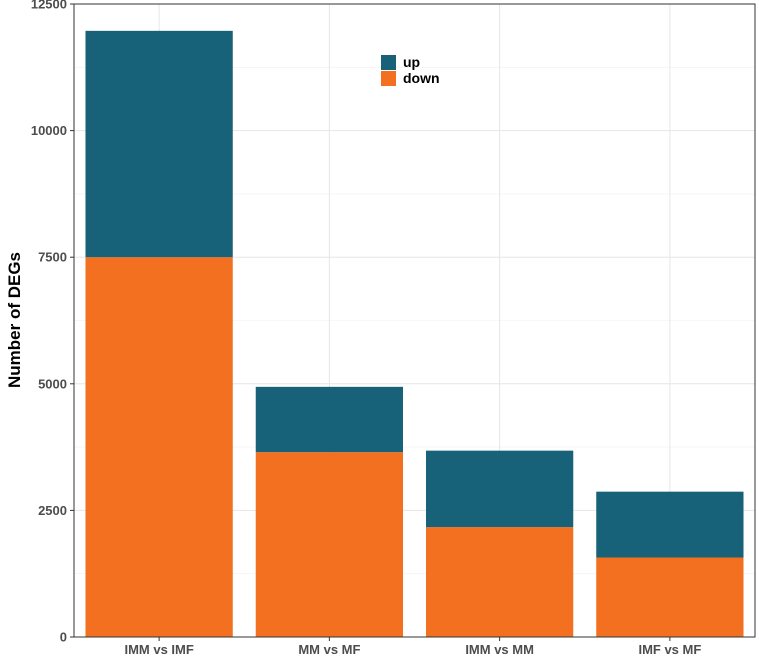  Describe the element at coordinates (52, 510) in the screenshot. I see `y-tick-label: 2500` at that location.